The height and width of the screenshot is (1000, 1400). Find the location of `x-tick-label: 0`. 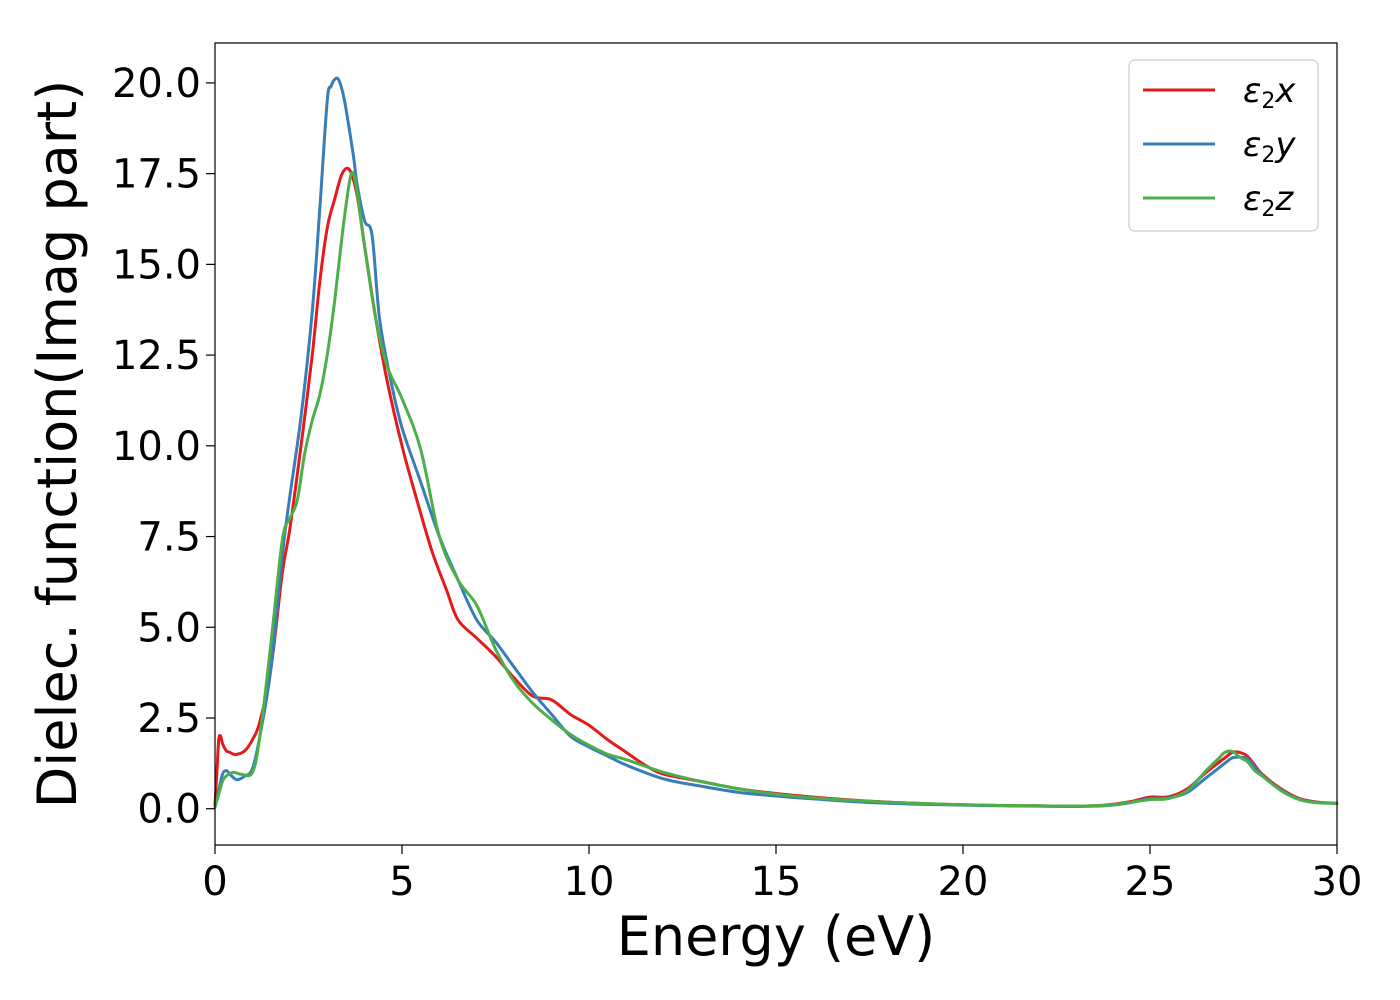

x-tick-label: 0 is located at coordinates (214, 882).